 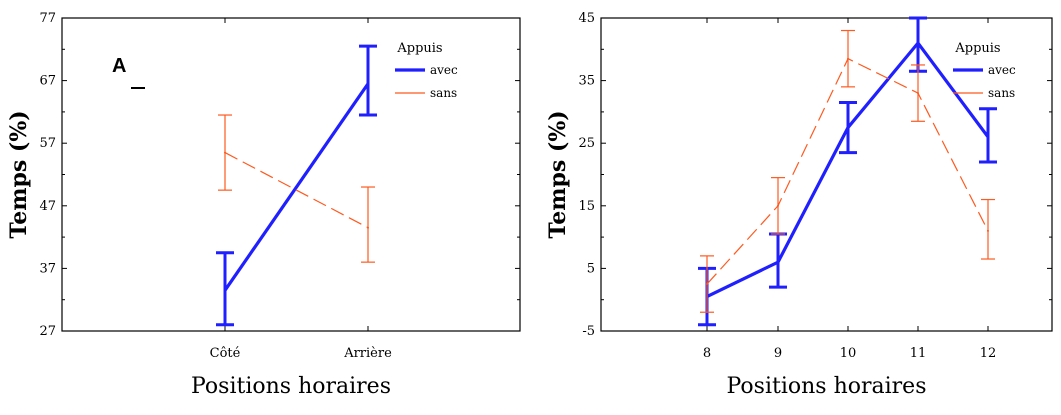 What do you see at coordinates (47, 331) in the screenshot?
I see `y-tick-label: 27` at bounding box center [47, 331].